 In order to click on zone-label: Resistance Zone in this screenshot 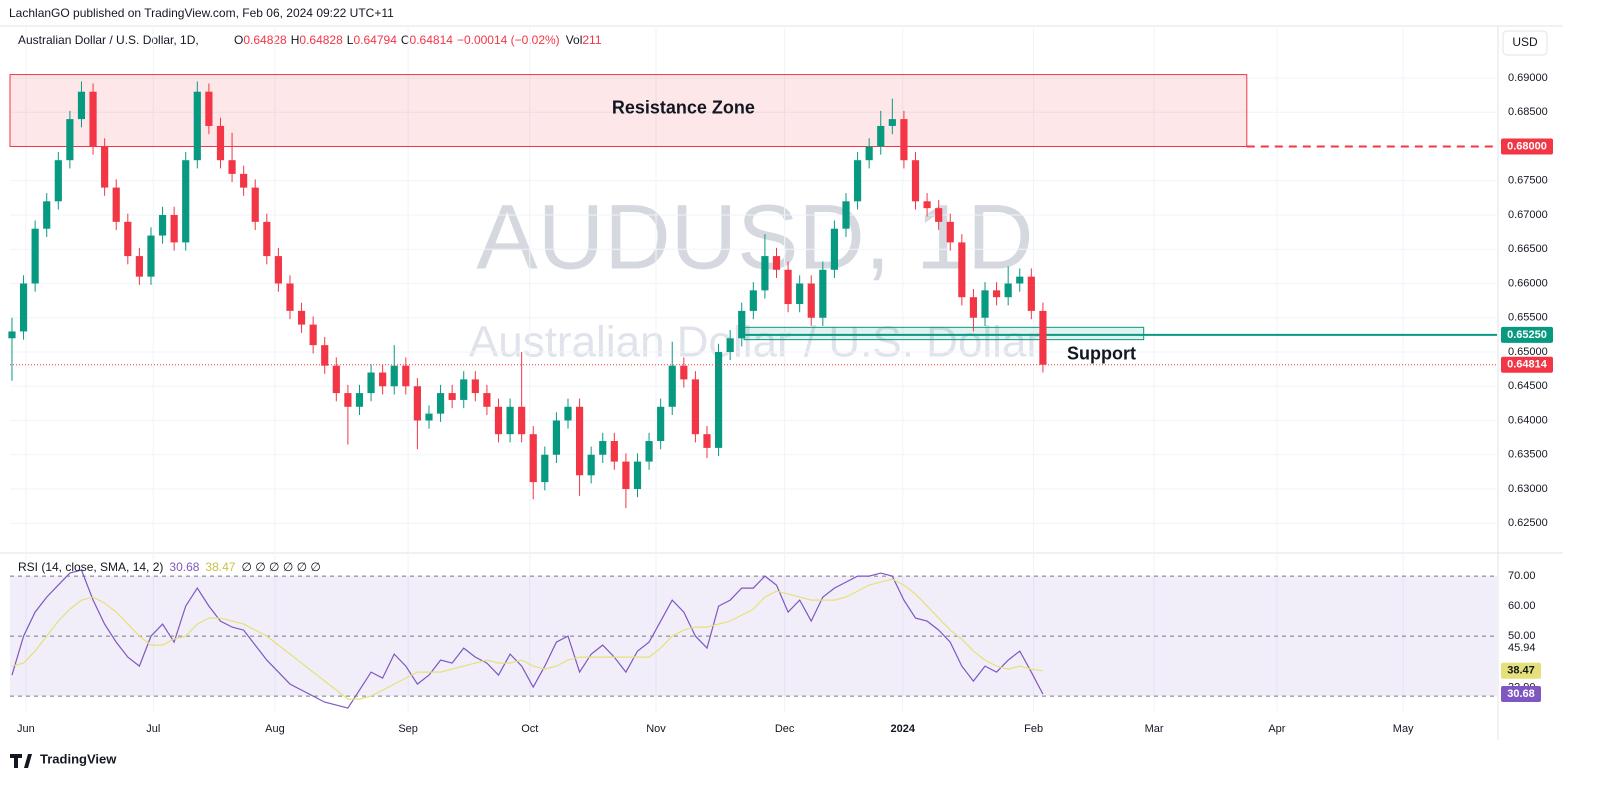, I will do `click(683, 107)`.